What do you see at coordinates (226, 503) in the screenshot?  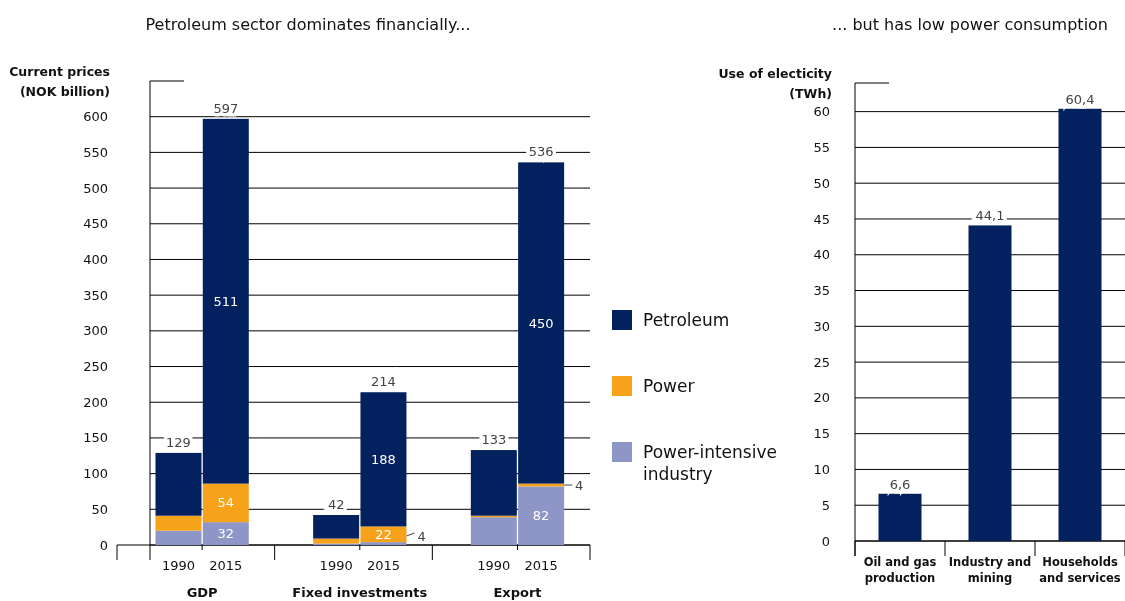 I see `data-label: 54` at bounding box center [226, 503].